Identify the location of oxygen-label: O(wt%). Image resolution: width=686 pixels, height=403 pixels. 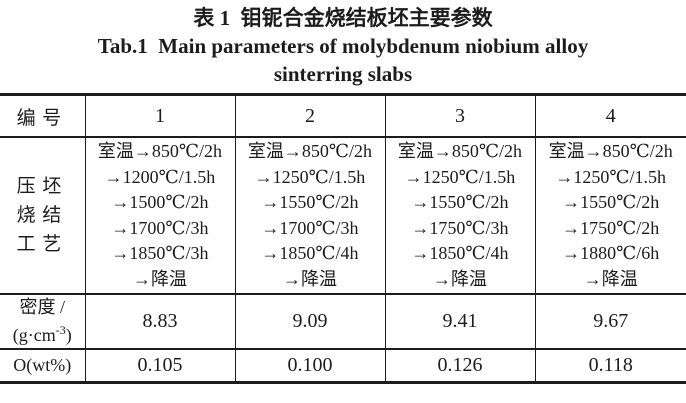
(42, 364).